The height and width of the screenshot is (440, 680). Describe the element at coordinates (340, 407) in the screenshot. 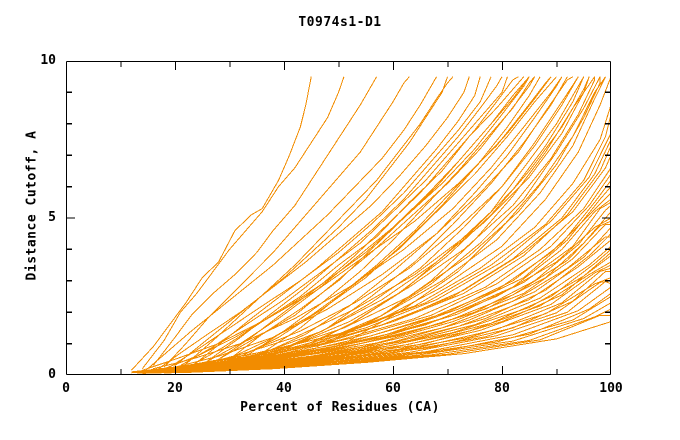

I see `x-axis-label: Percent of Residues (CA)` at that location.